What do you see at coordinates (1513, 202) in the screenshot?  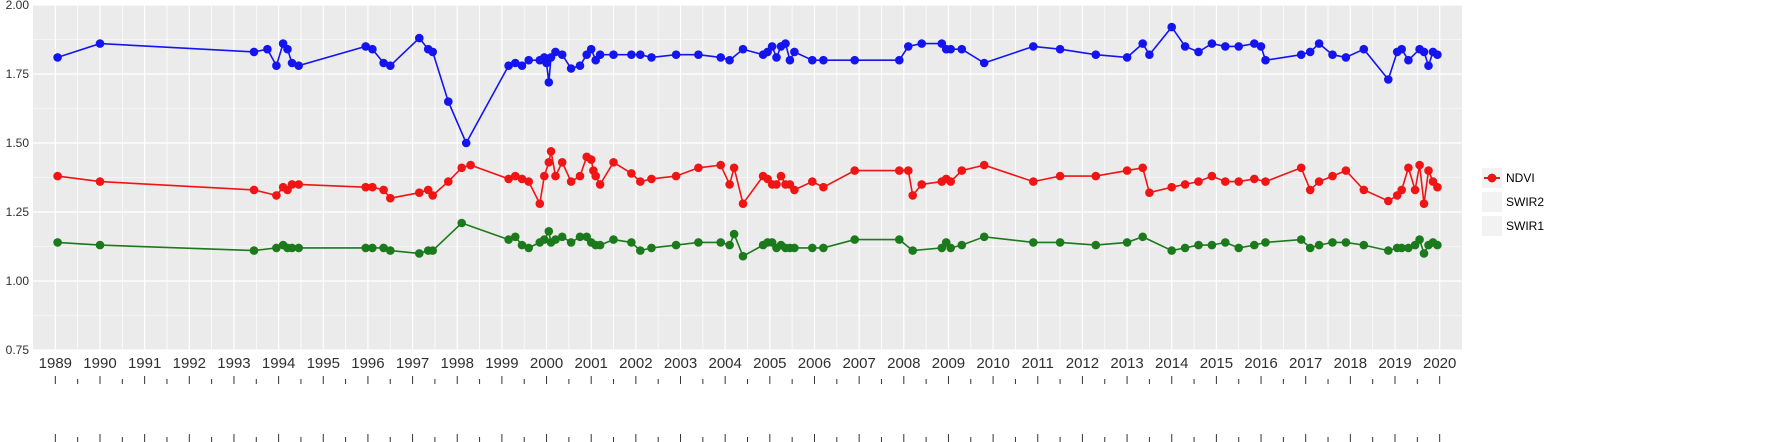 I see `chart-legend: NDVI SWIR2 SWIR1` at bounding box center [1513, 202].